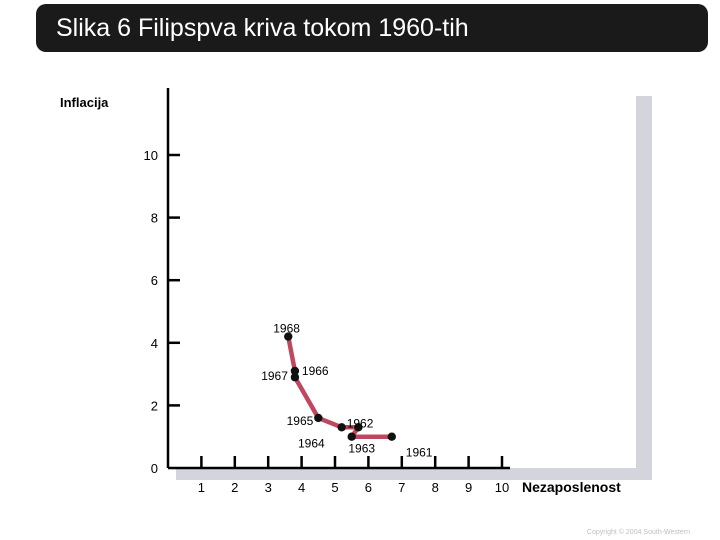 The image size is (720, 540). Describe the element at coordinates (154, 280) in the screenshot. I see `y-tick-label: 6` at that location.